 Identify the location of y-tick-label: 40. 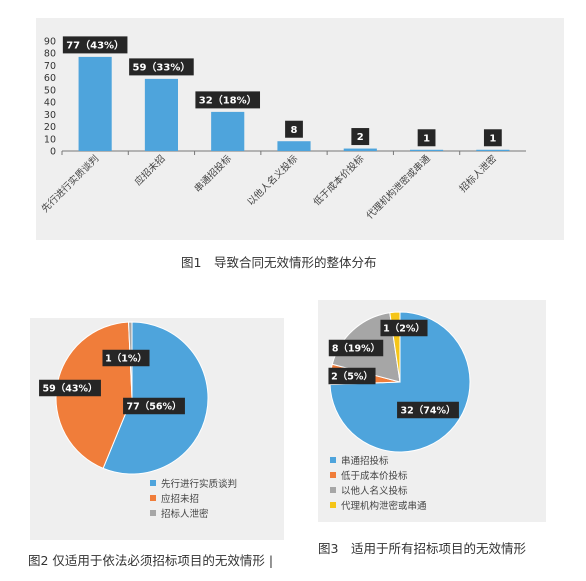
(50, 103).